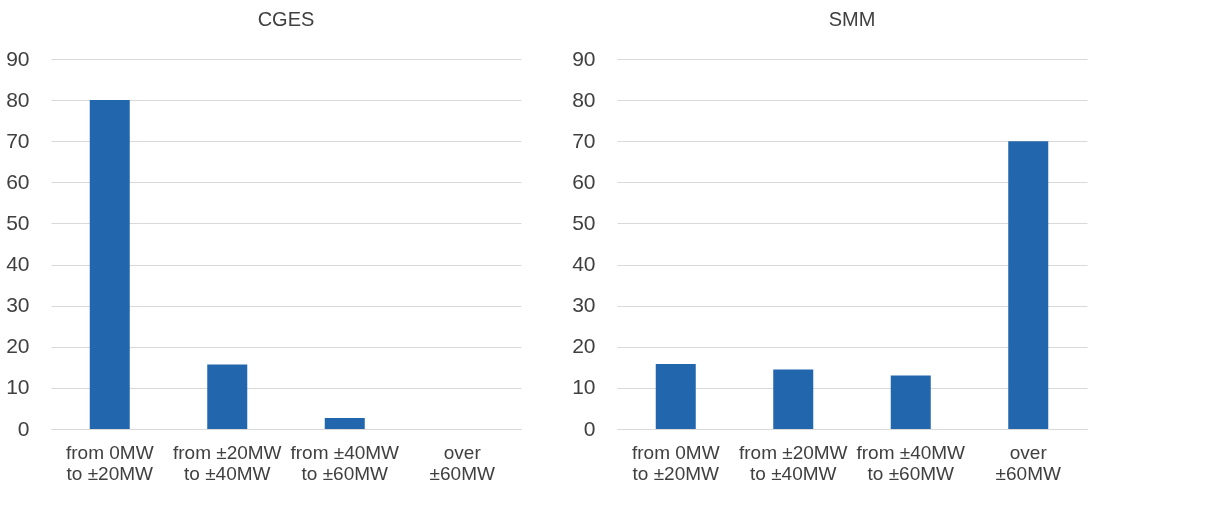  I want to click on chart-title: SMM, so click(852, 19).